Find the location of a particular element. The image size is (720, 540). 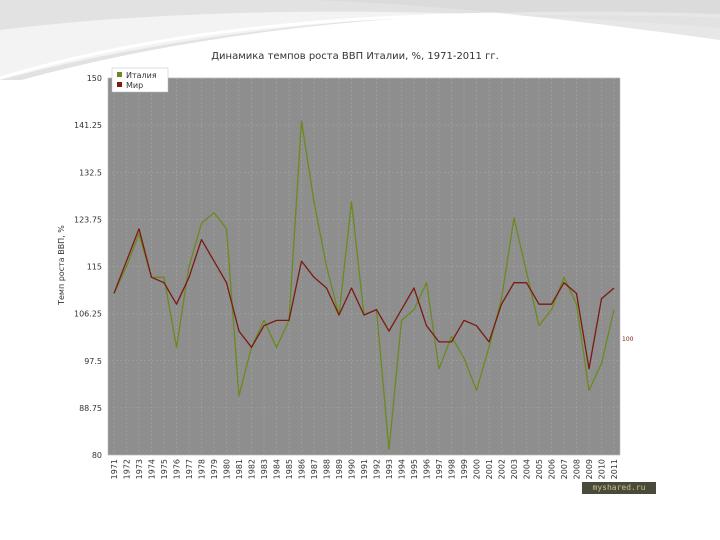

x-tick-label: 1977 is located at coordinates (189, 469).